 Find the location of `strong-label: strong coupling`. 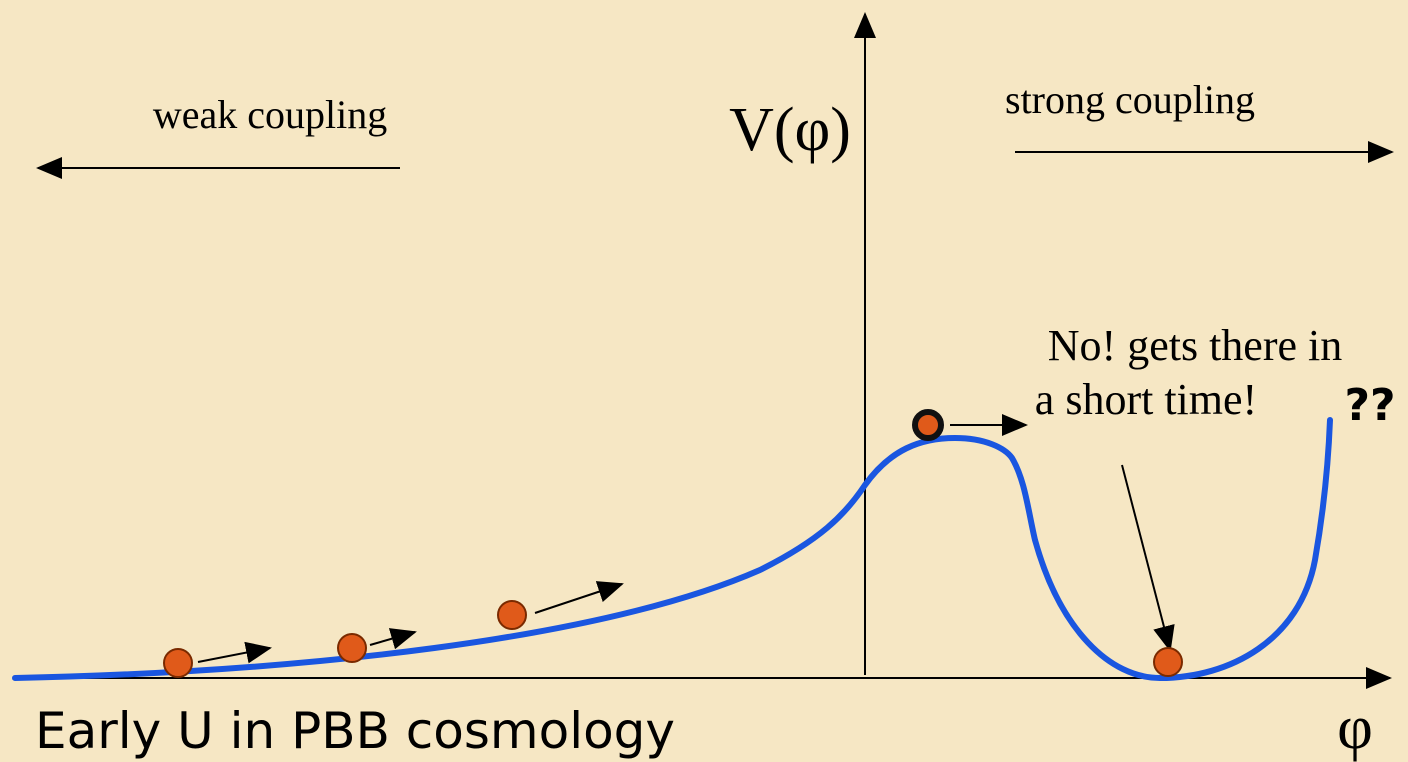

strong-label: strong coupling is located at coordinates (1130, 99).